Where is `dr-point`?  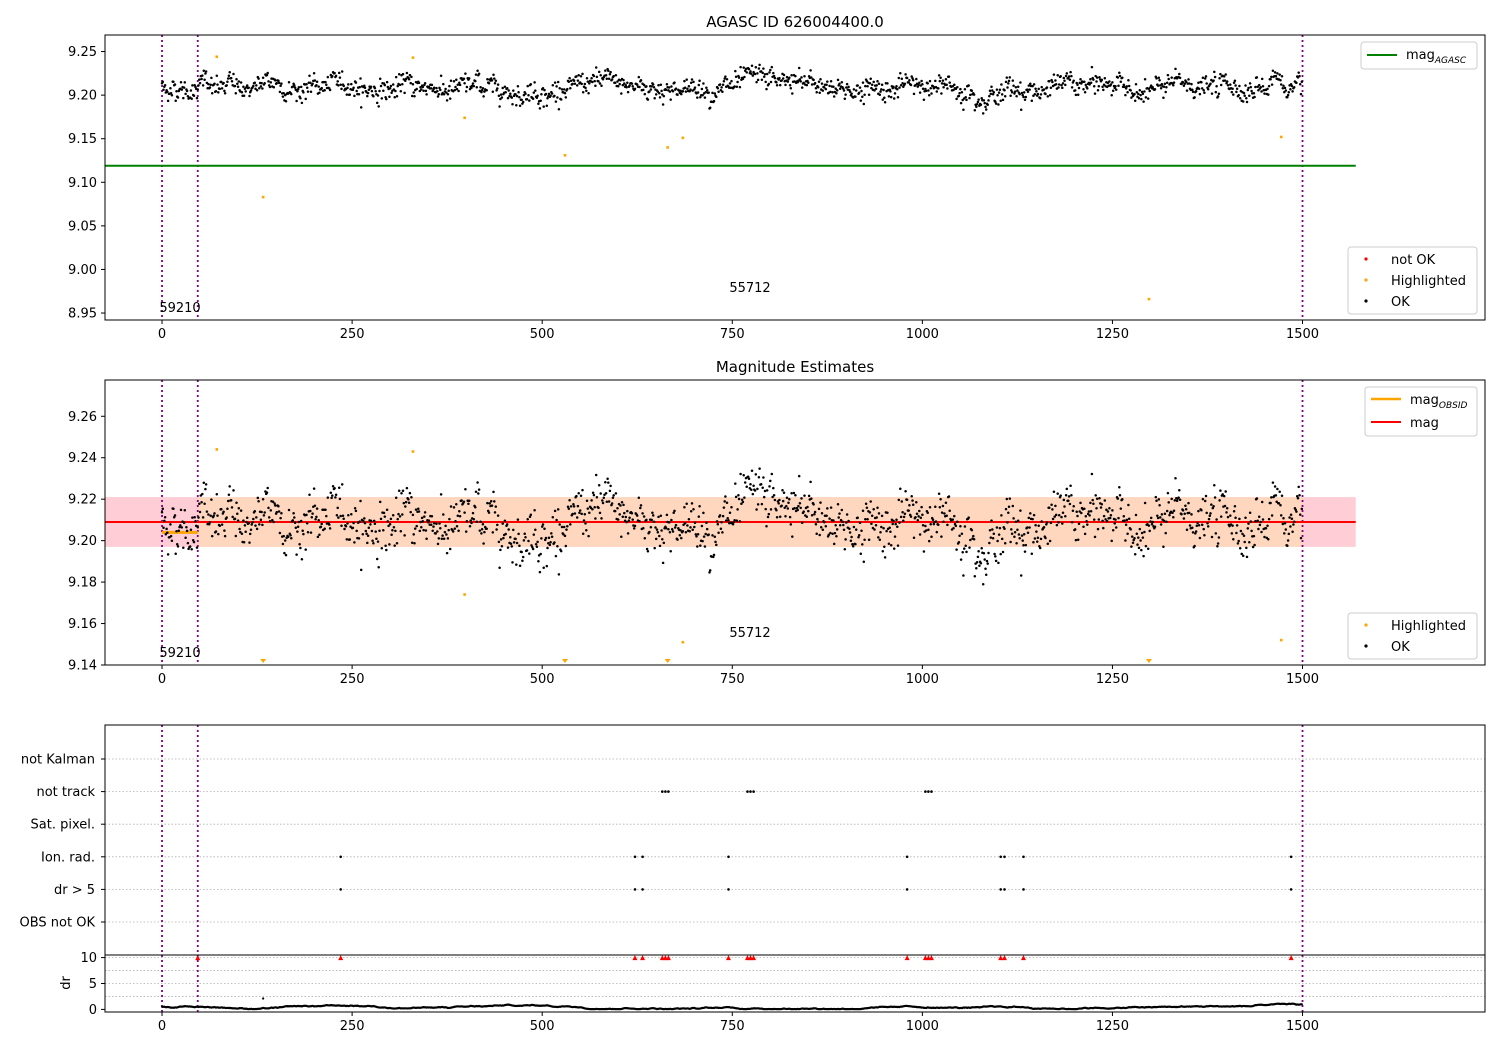
dr-point is located at coordinates (263, 998).